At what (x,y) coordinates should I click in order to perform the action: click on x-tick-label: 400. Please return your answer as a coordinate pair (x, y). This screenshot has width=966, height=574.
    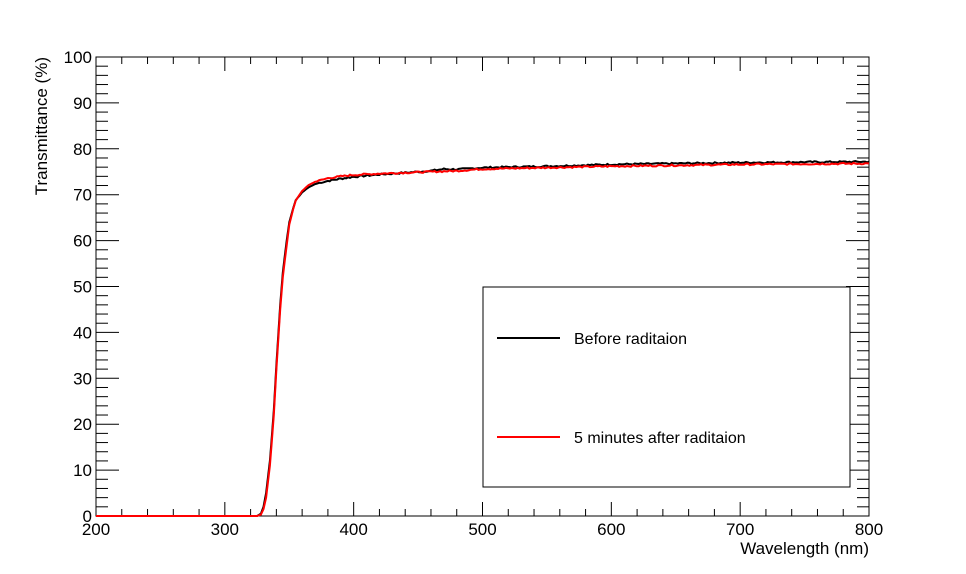
    Looking at the image, I should click on (353, 529).